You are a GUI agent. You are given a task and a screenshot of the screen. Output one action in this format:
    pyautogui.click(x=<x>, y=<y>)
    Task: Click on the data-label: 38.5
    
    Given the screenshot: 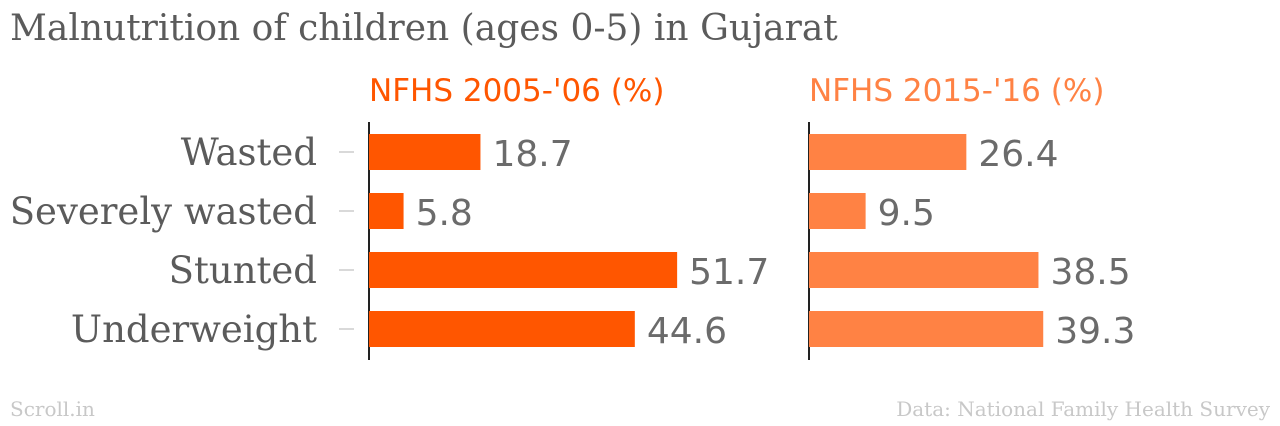 What is the action you would take?
    pyautogui.click(x=1090, y=272)
    